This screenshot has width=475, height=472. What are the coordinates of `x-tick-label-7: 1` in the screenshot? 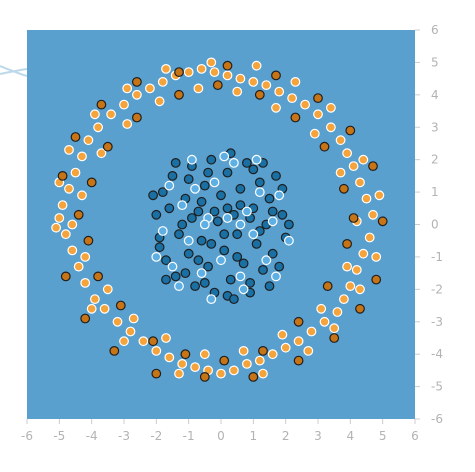 It's located at (254, 436).